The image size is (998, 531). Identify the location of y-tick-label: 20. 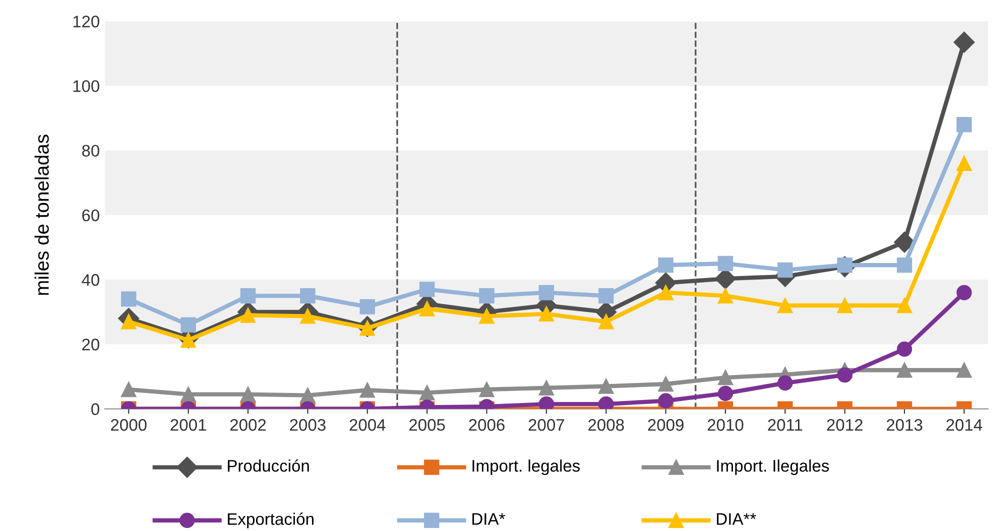
(91, 344).